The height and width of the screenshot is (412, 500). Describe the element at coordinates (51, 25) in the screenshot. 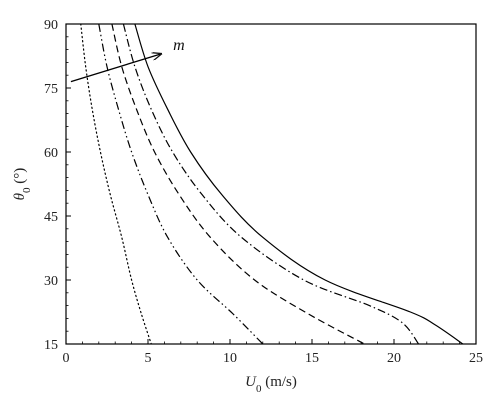

I see `y-tick-label: 90` at that location.